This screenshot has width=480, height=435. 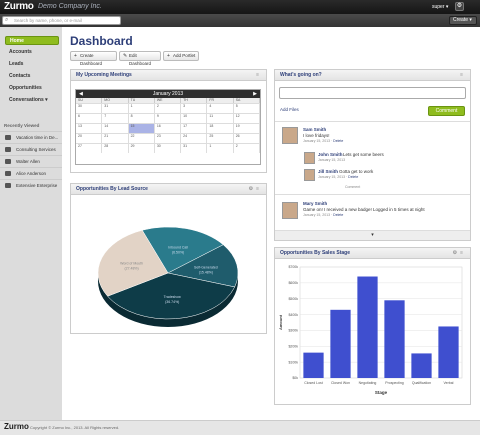 What do you see at coordinates (141, 148) in the screenshot?
I see `calendar-day: 29` at bounding box center [141, 148].